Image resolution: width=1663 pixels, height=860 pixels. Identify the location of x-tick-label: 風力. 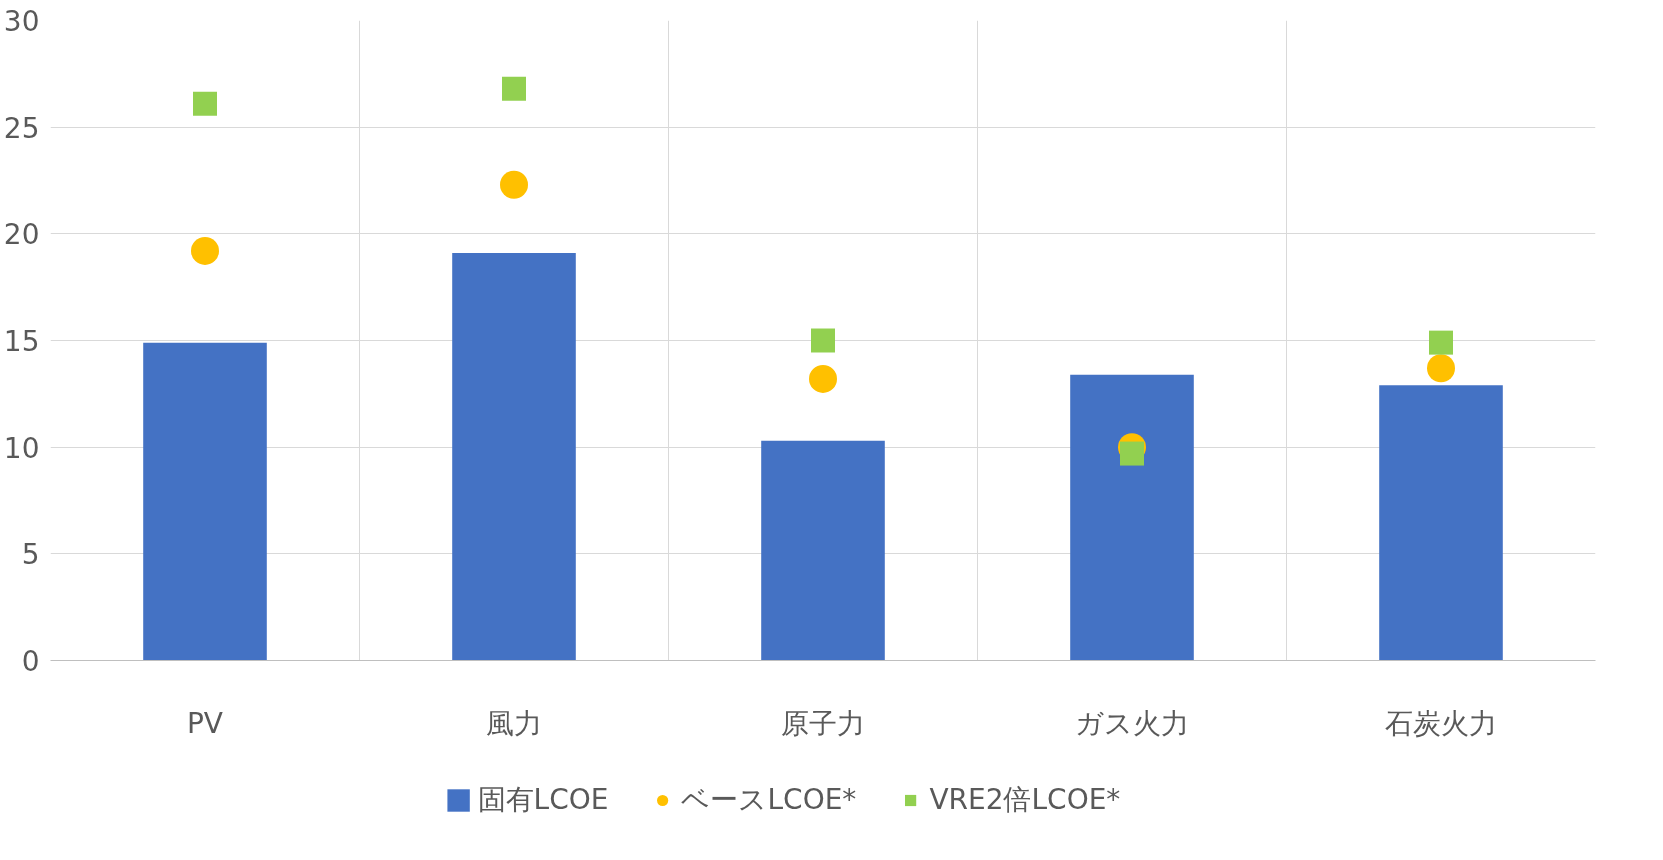
(514, 723).